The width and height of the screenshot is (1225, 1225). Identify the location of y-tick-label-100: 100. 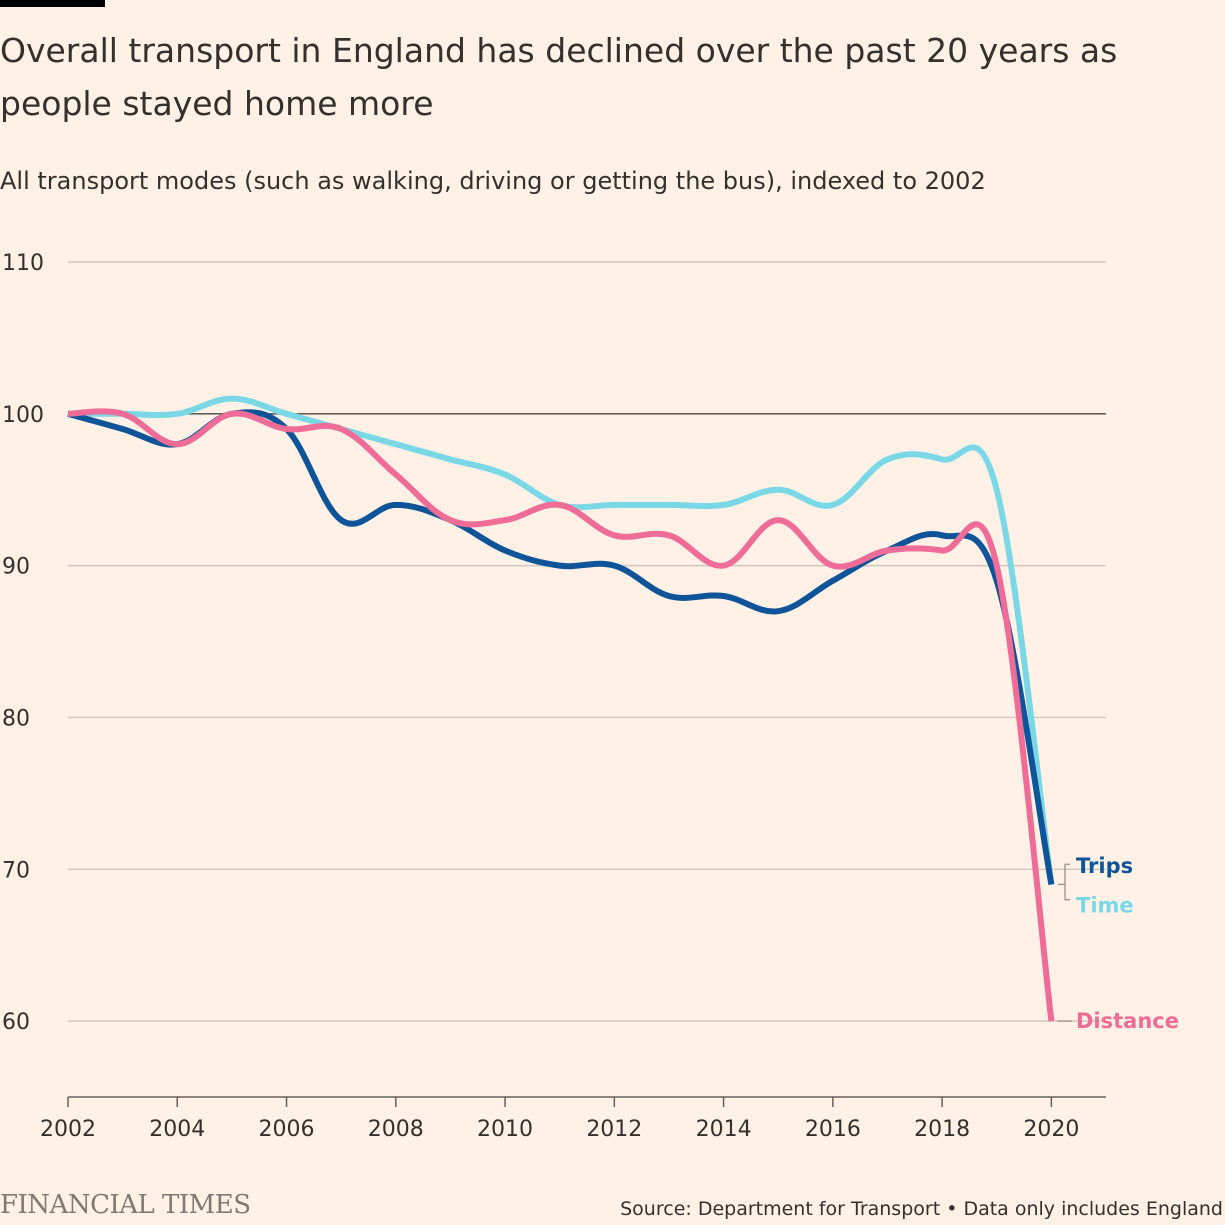
(23, 415).